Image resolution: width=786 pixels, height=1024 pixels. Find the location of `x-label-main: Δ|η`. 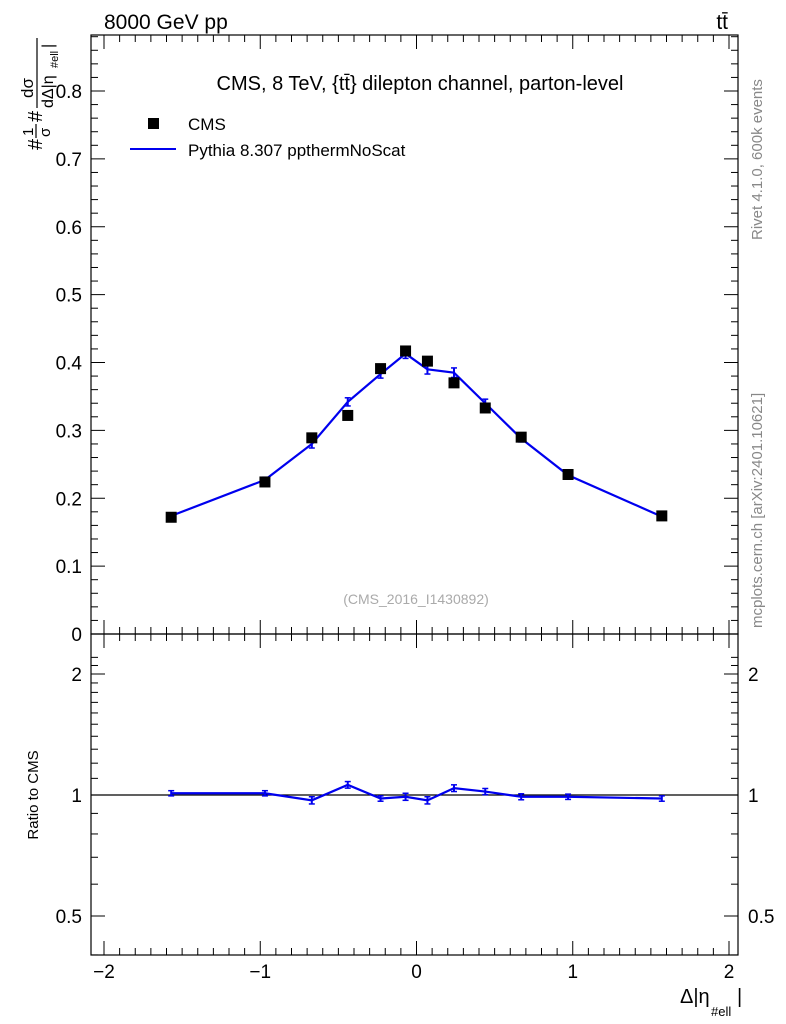

x-label-main: Δ|η is located at coordinates (695, 997).